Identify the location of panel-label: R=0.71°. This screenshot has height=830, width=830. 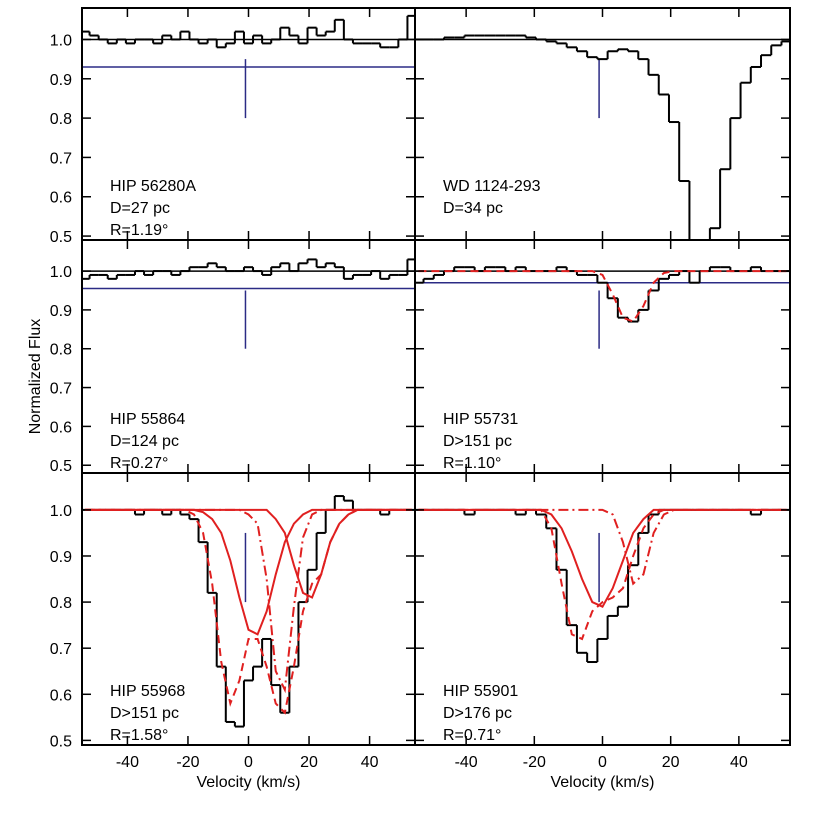
(472, 735).